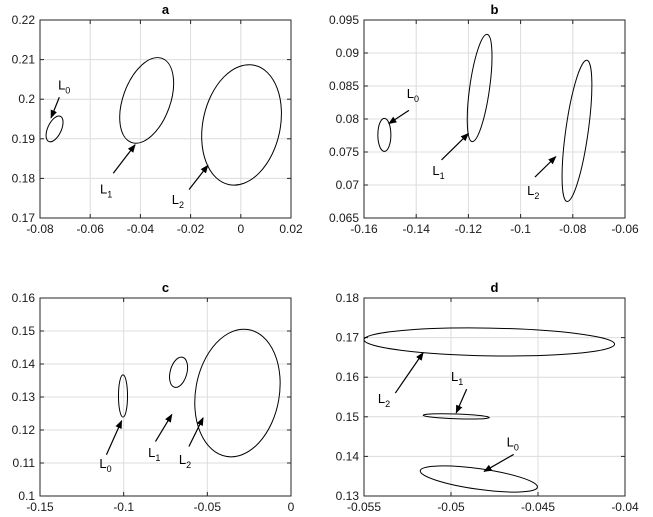  What do you see at coordinates (344, 152) in the screenshot?
I see `y-tick-label: 0.075` at bounding box center [344, 152].